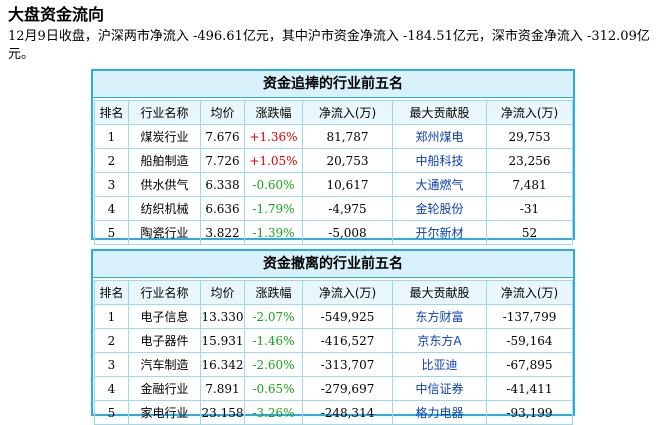  I want to click on top-stock-cell: 大通燃气, so click(439, 184).